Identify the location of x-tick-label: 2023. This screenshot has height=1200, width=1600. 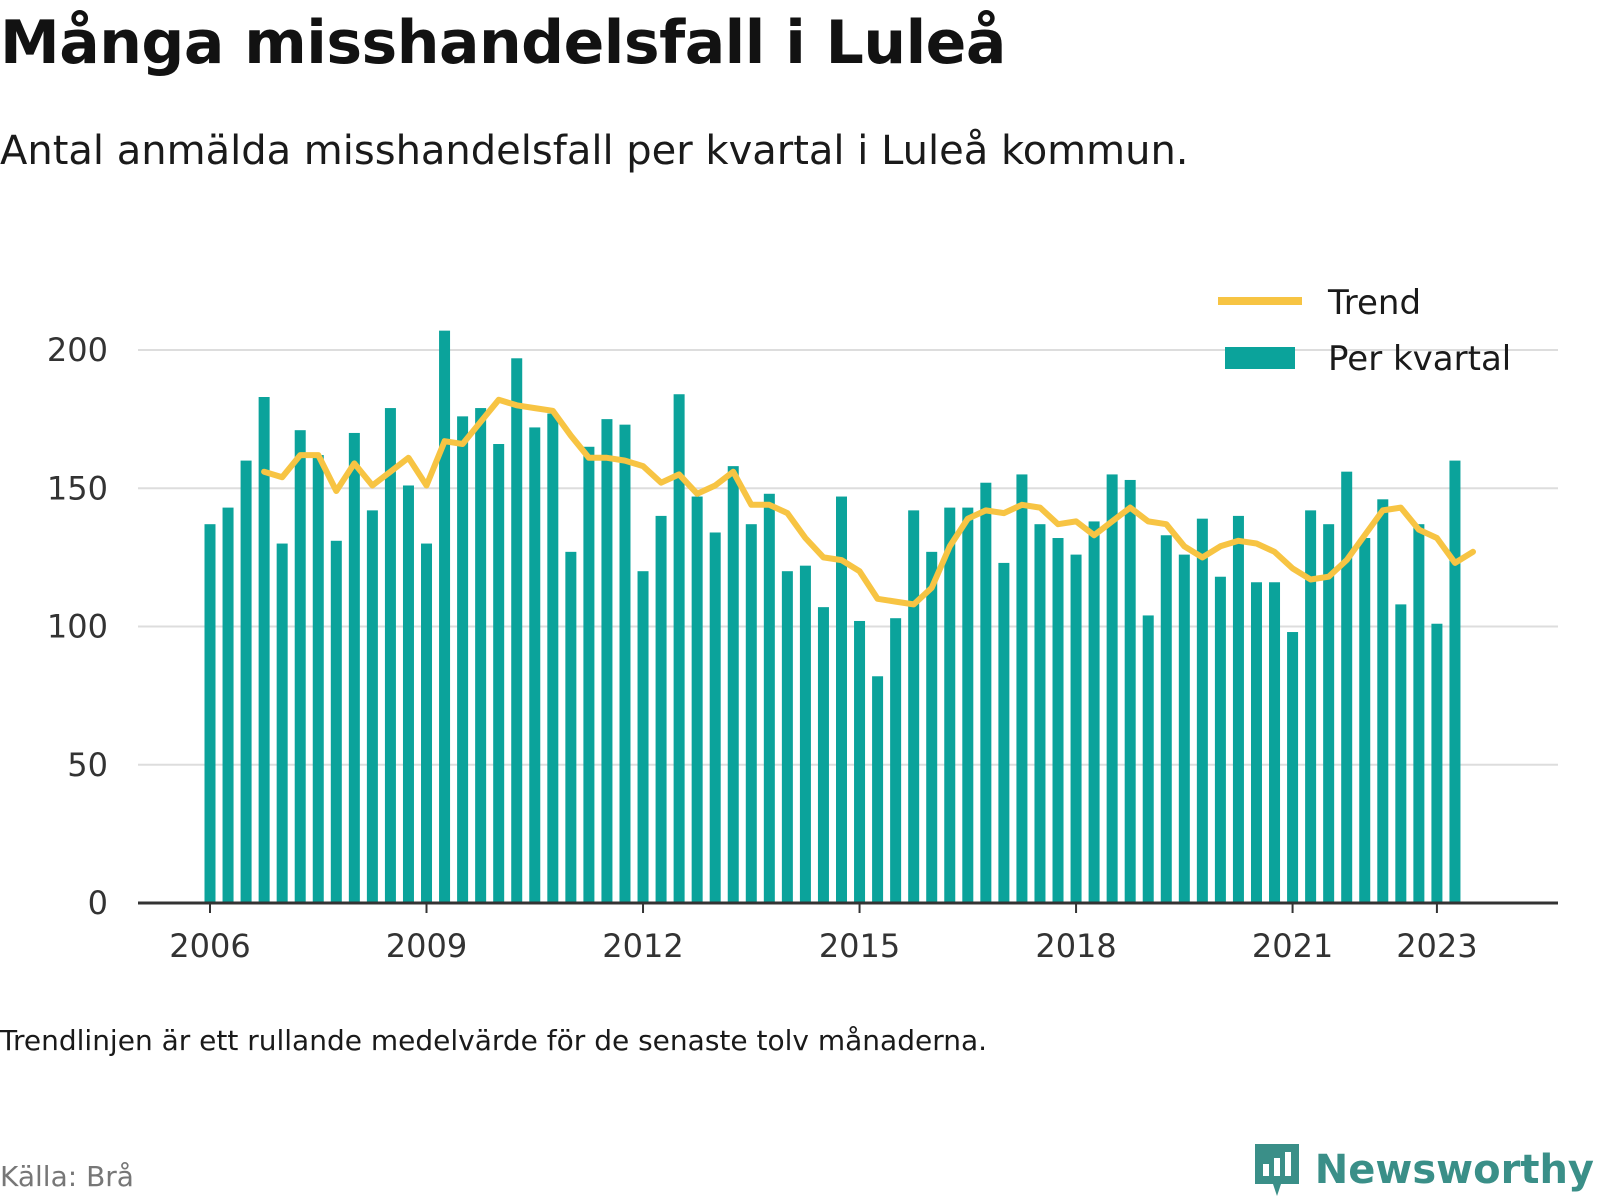
(1436, 946).